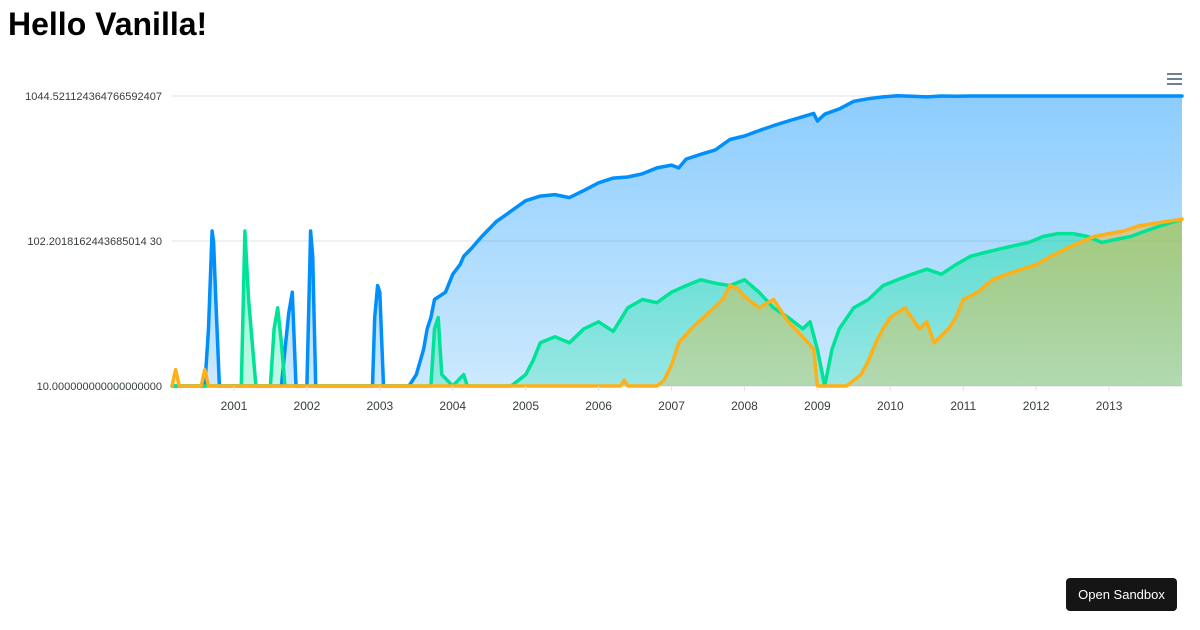 The height and width of the screenshot is (630, 1200). Describe the element at coordinates (525, 406) in the screenshot. I see `x-tick-label: 2005` at that location.